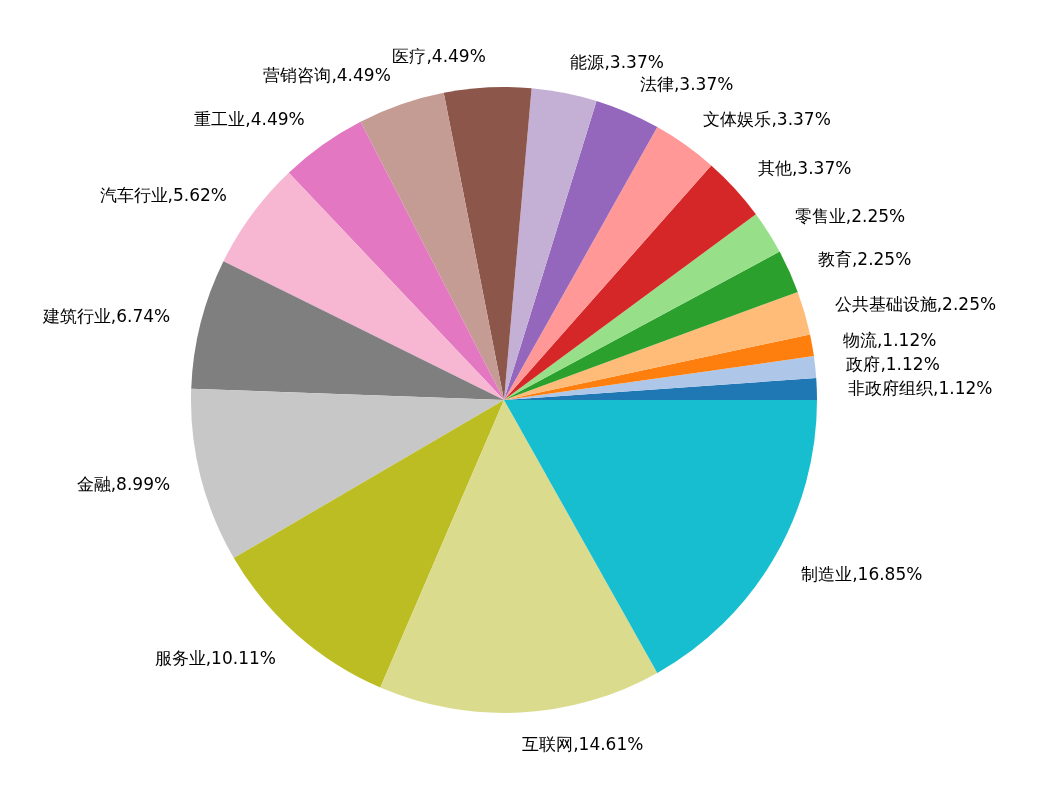 The height and width of the screenshot is (801, 1052). Describe the element at coordinates (409, 56) in the screenshot. I see `slice-label: 医疗` at that location.